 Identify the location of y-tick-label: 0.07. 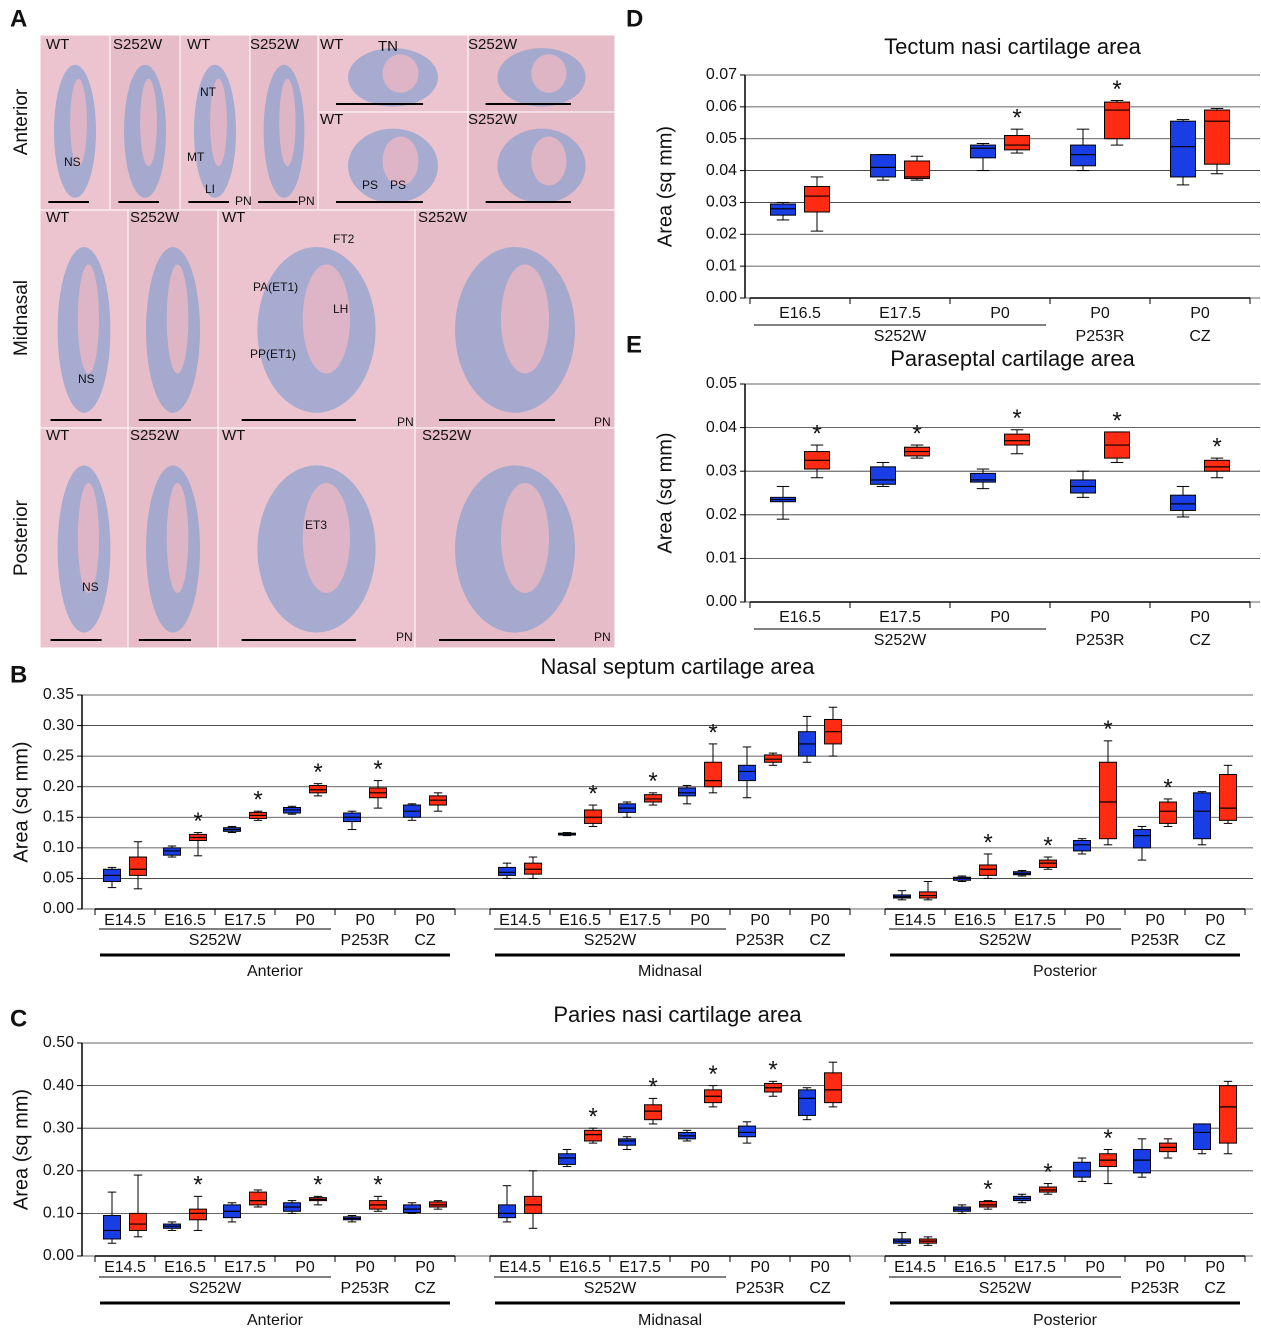
(721, 74).